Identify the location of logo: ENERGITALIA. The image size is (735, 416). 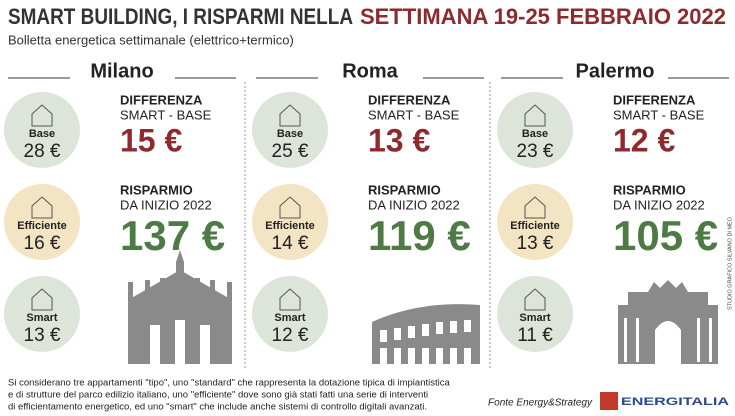
(675, 402).